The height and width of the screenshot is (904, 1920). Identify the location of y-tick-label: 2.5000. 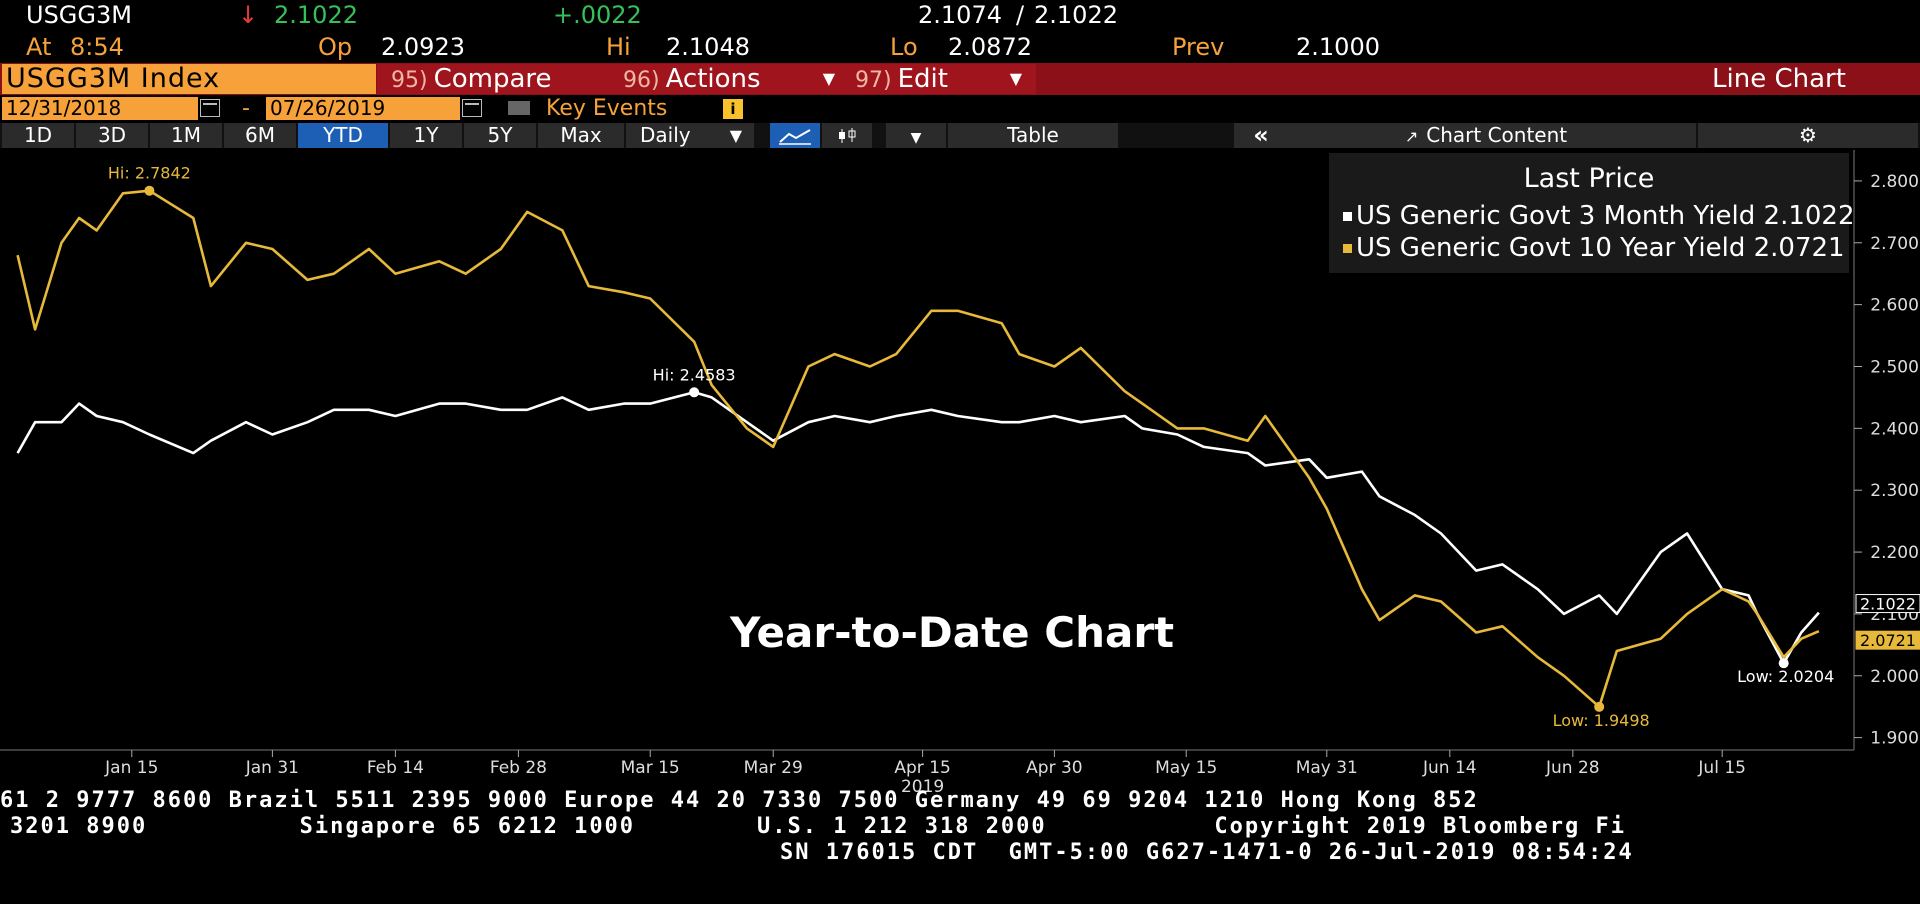
(1895, 367).